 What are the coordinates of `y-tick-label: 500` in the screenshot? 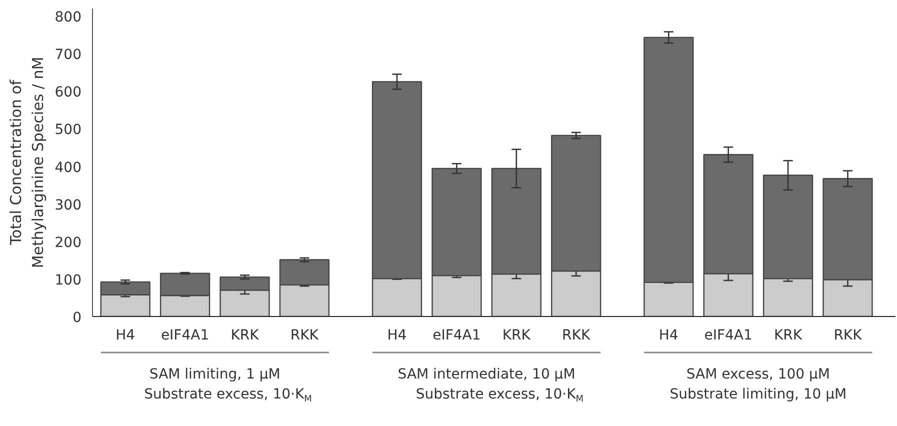 It's located at (68, 130).